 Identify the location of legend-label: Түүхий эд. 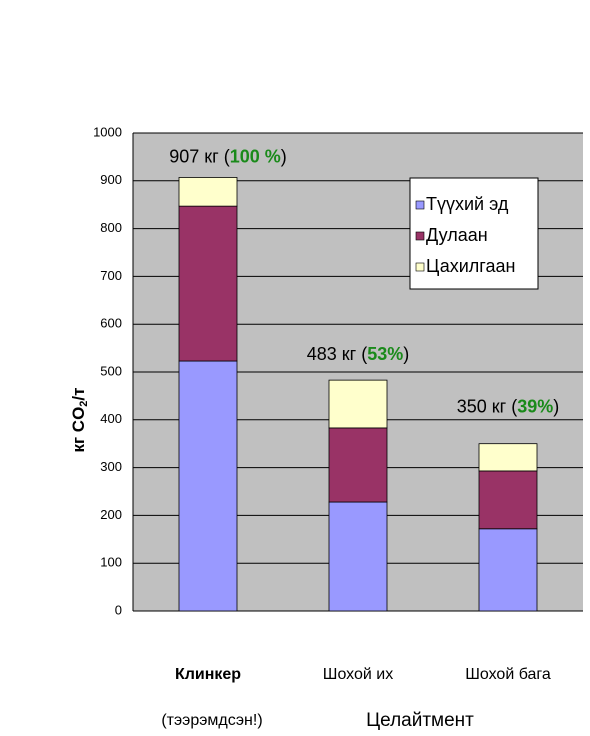
(467, 204).